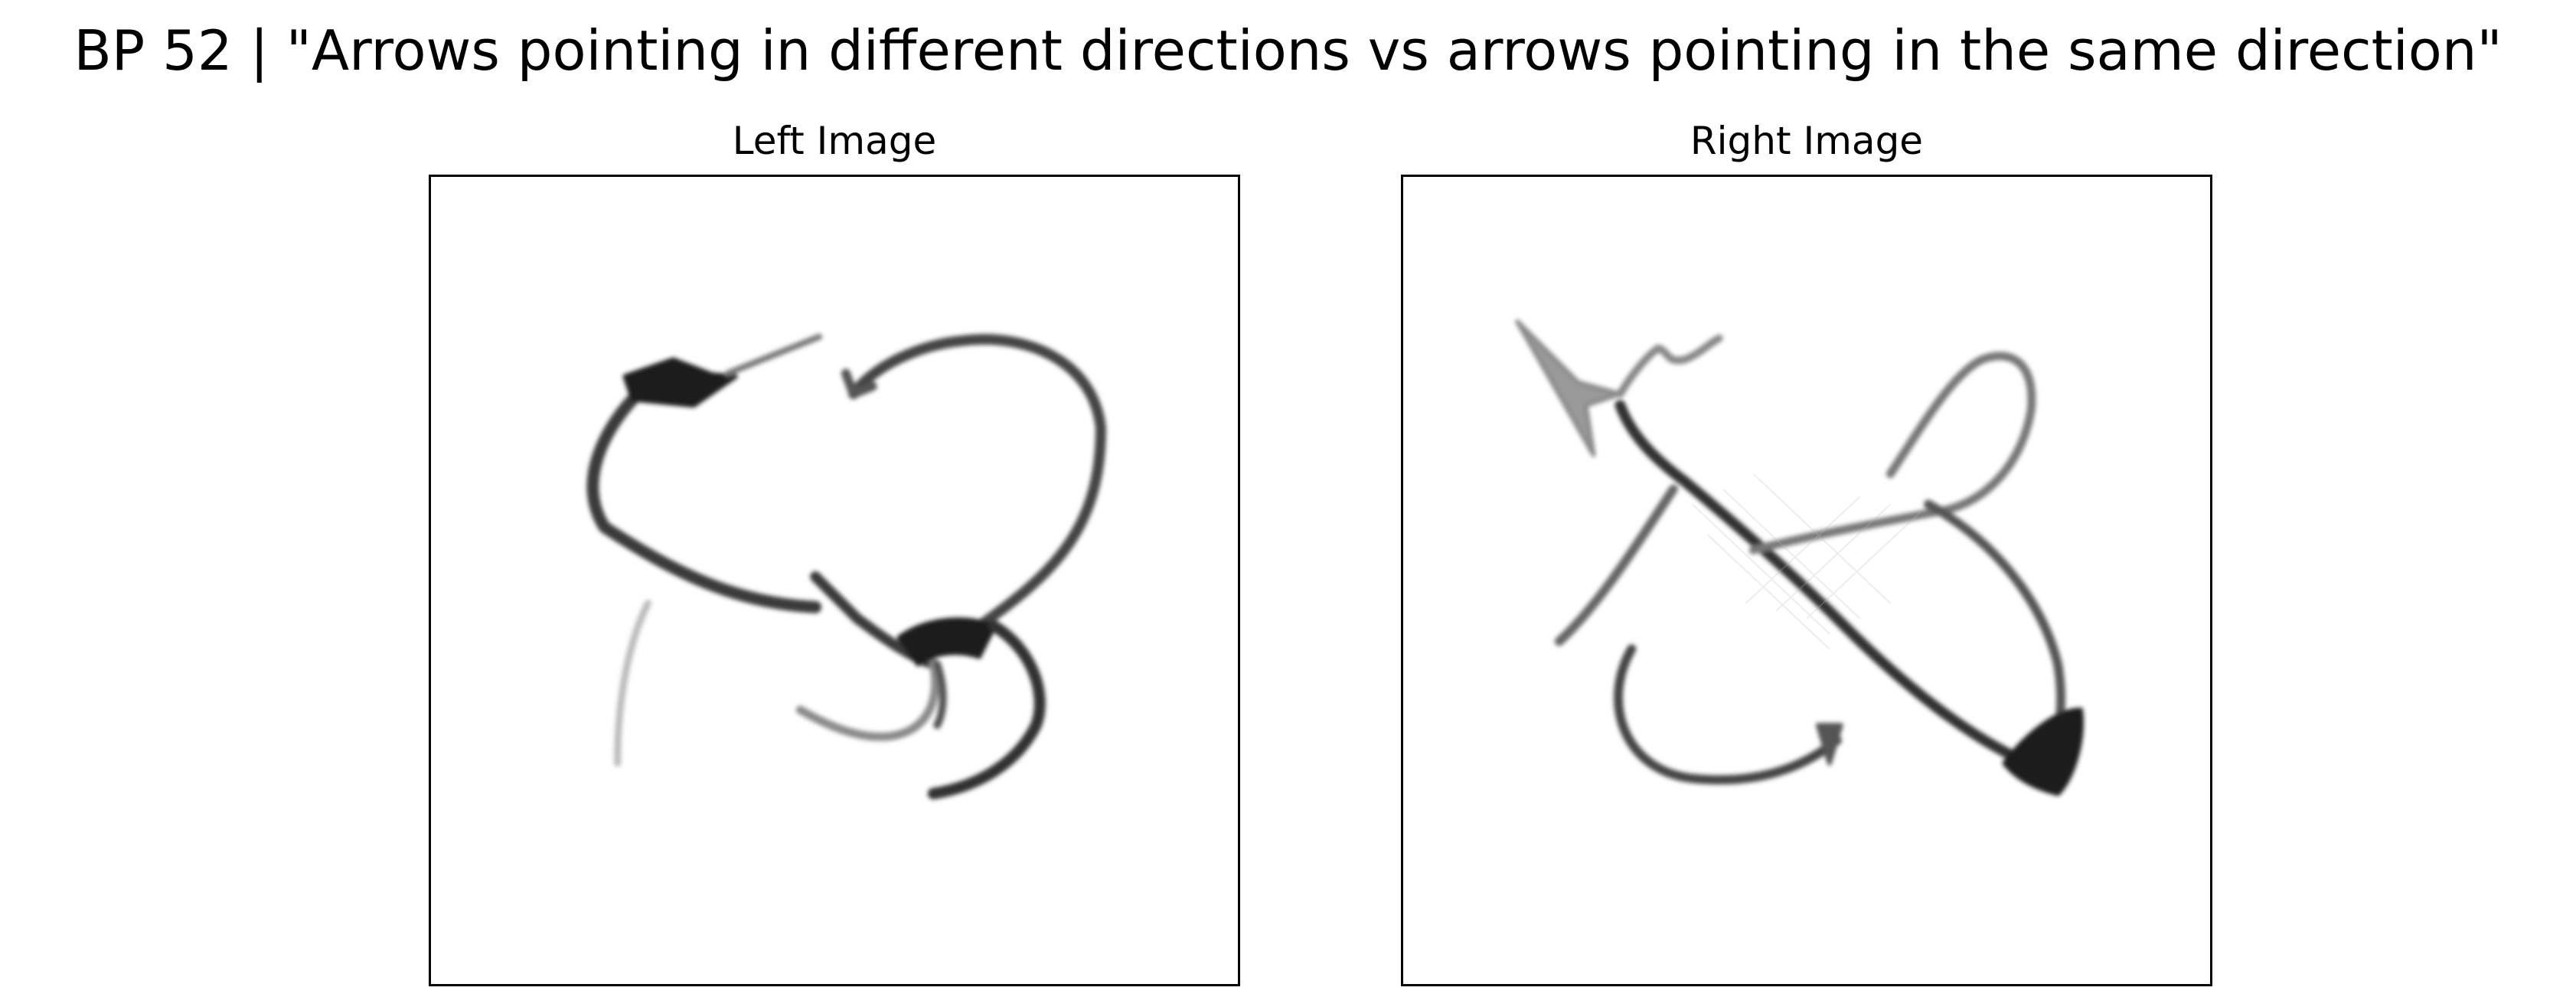 The width and height of the screenshot is (2576, 1007). What do you see at coordinates (632, 683) in the screenshot?
I see `left-stroke-faint` at bounding box center [632, 683].